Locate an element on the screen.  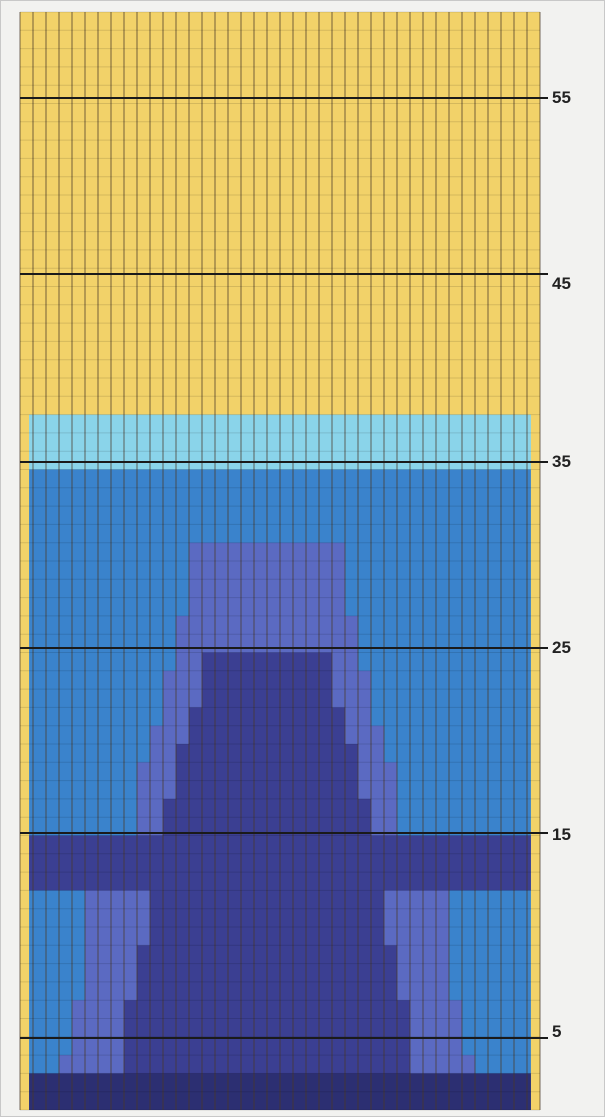
y-tick-label: 45 is located at coordinates (561, 283).